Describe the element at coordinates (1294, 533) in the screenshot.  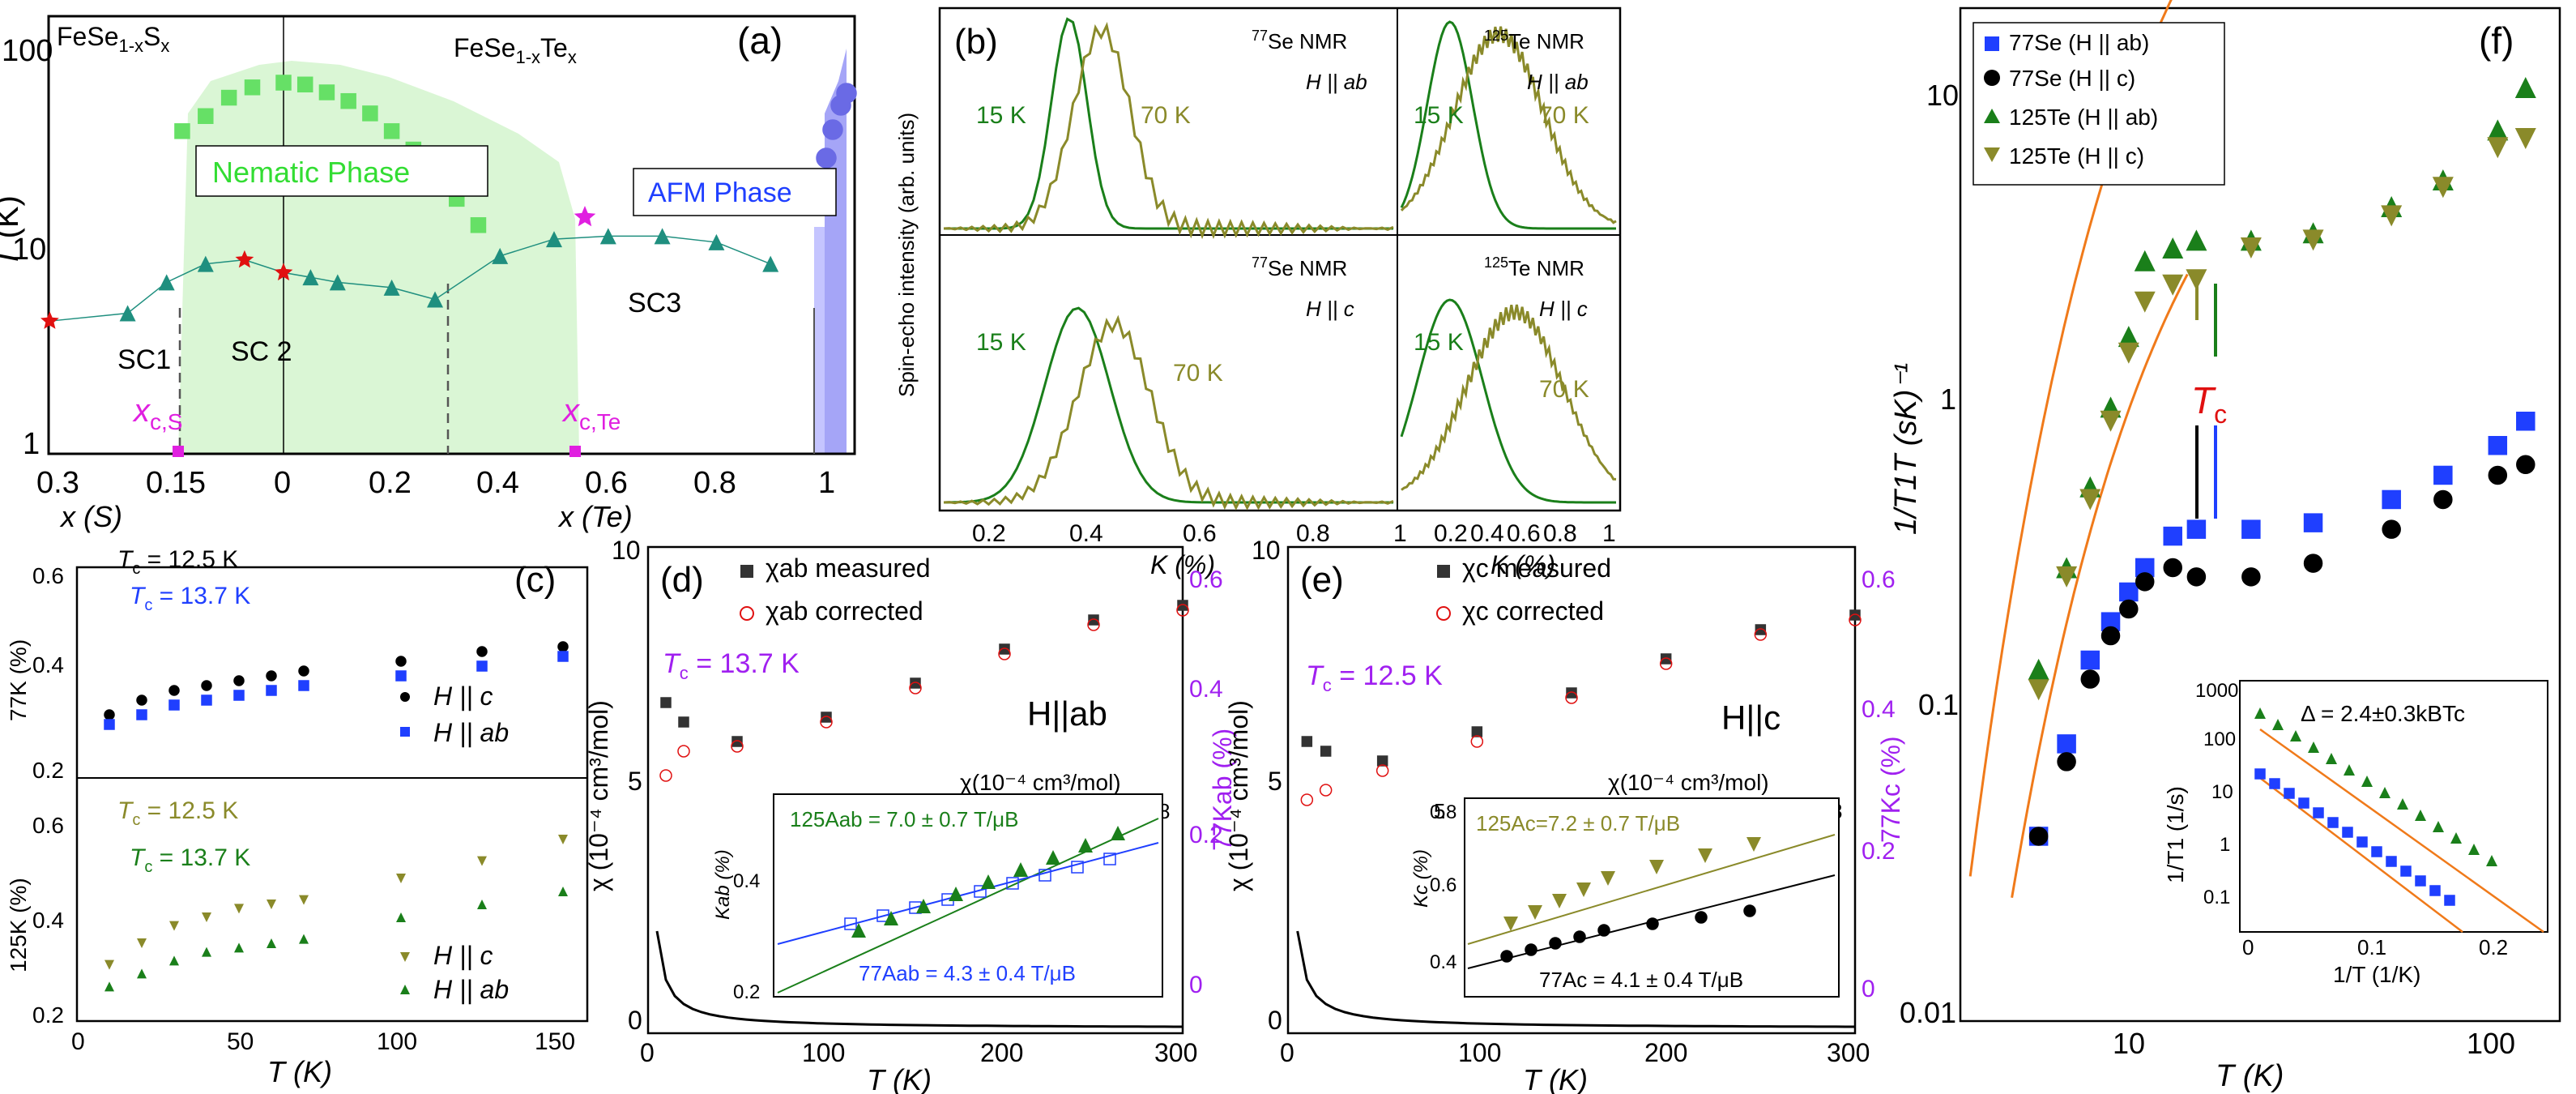
I see `panel-b-xticks: 0.2 0.4 0.6 0.8 1 0.2 0.4 0.6 0.8 1` at that location.